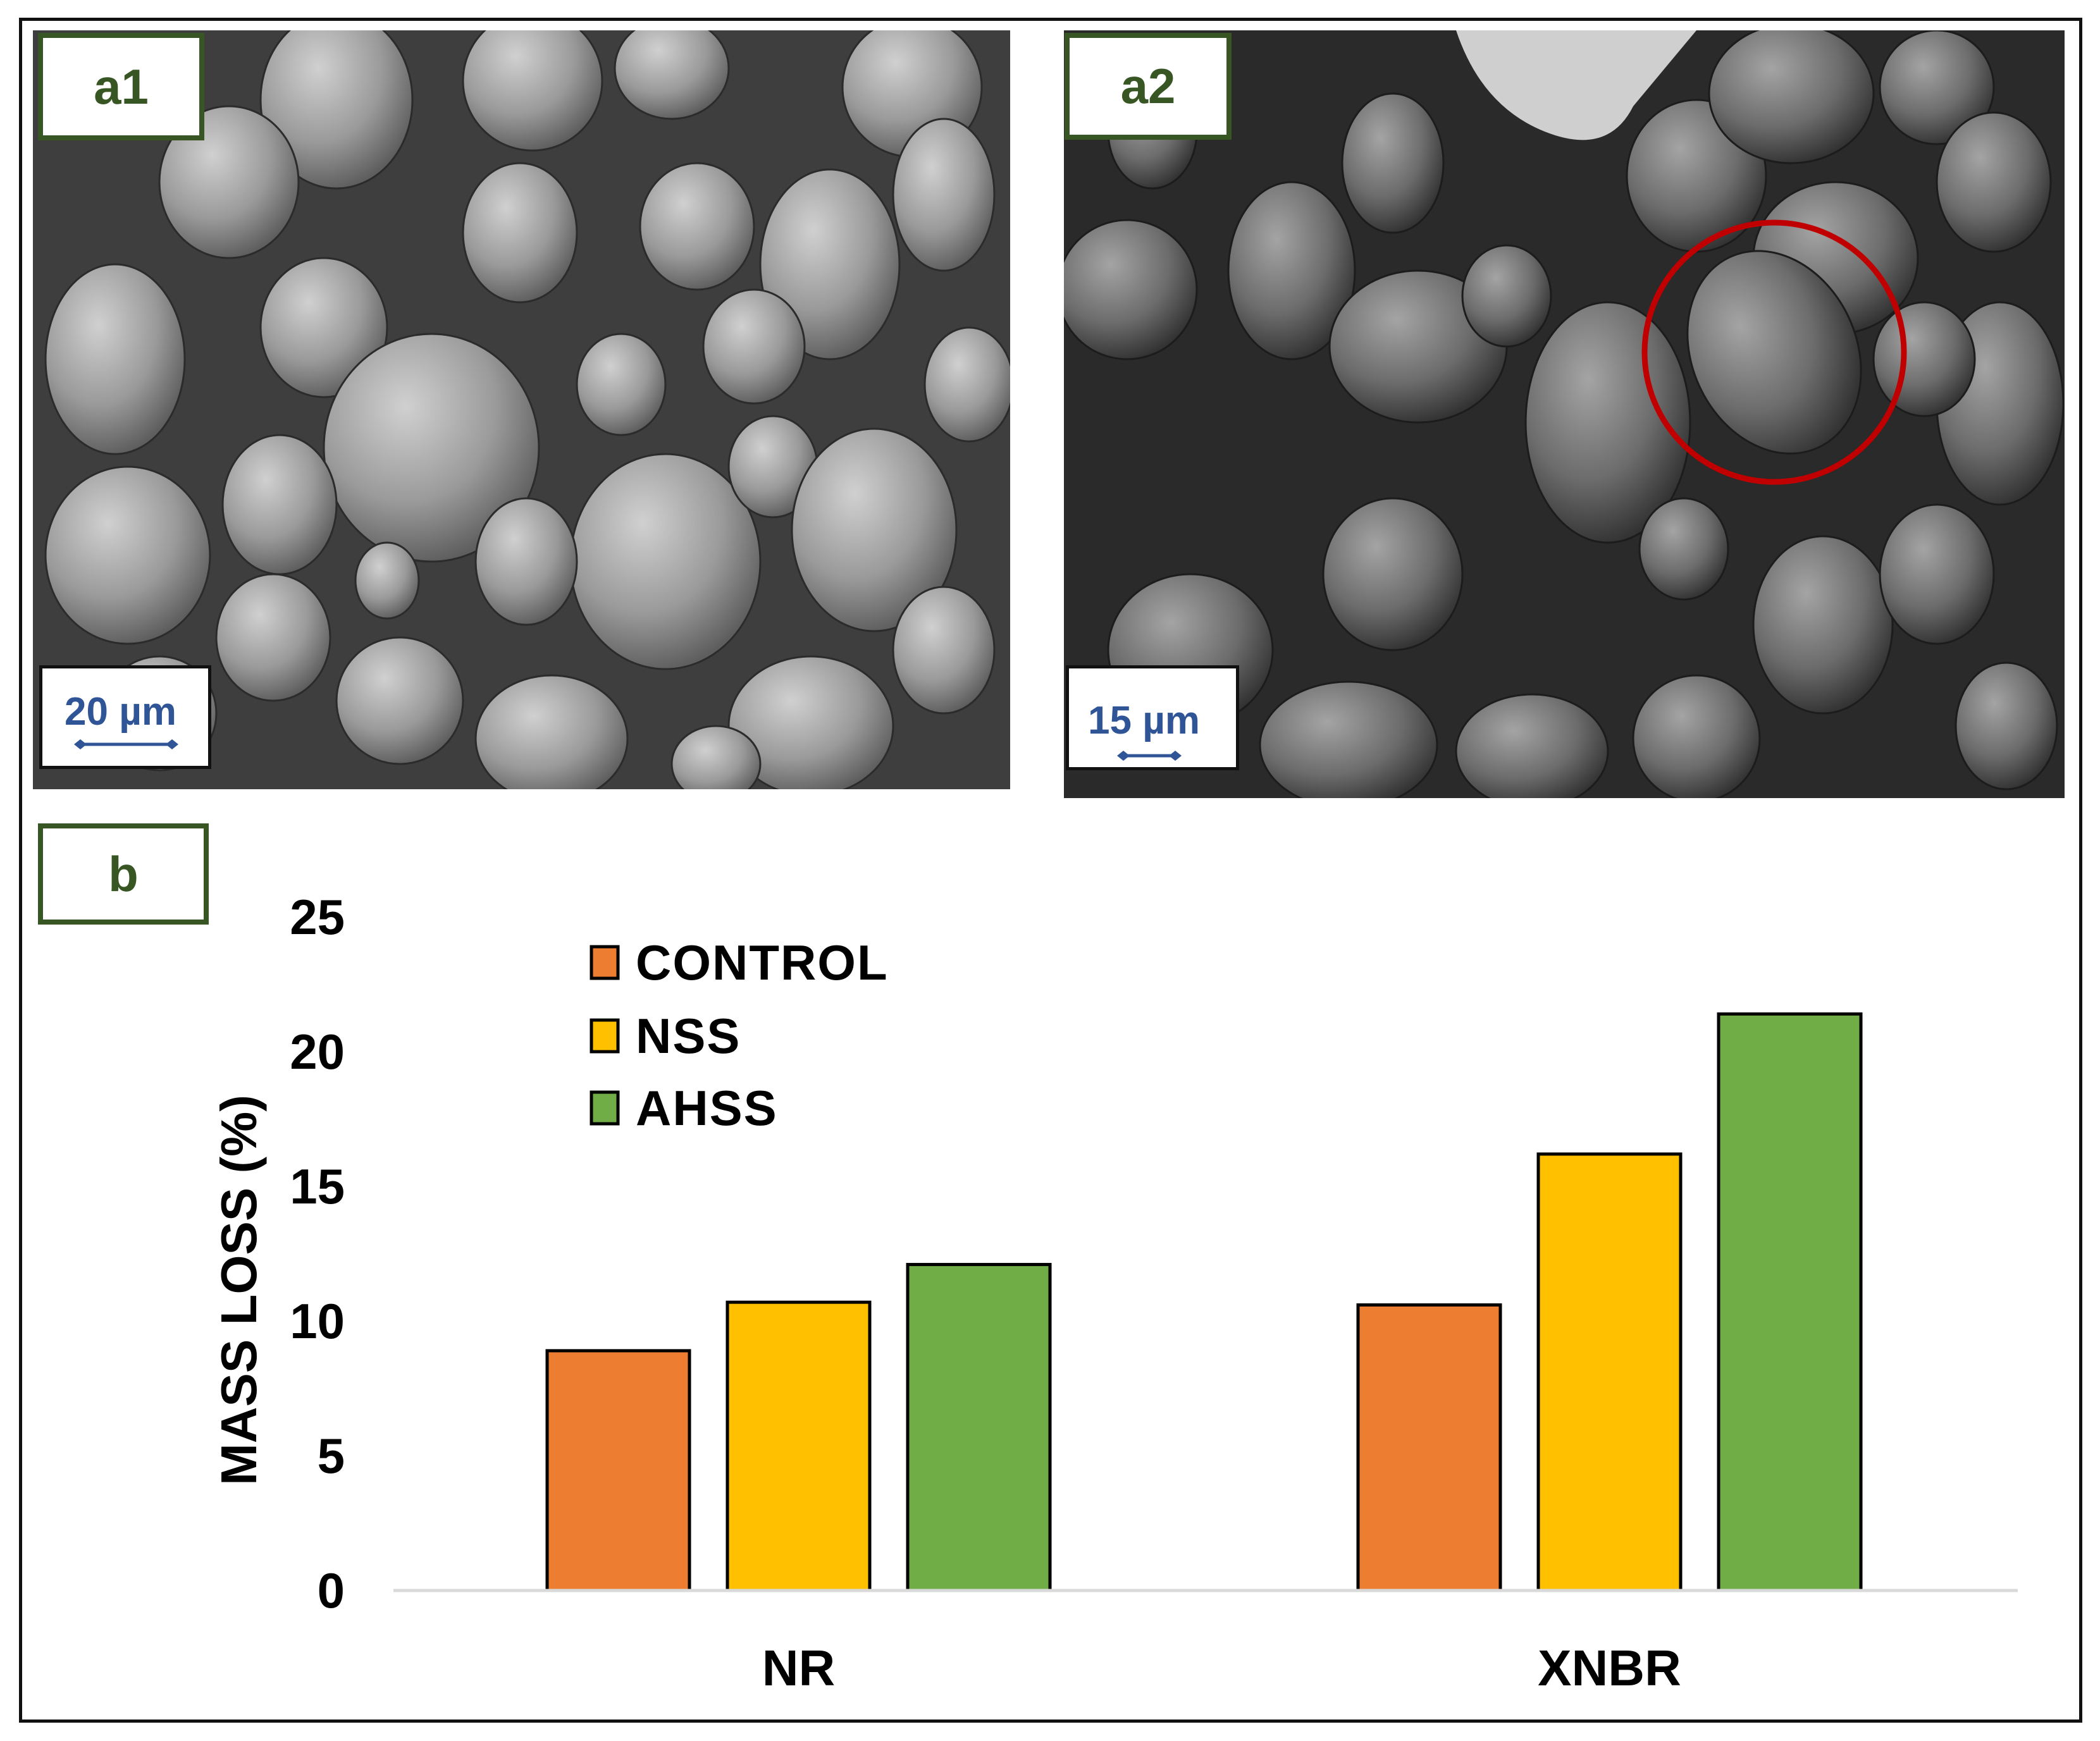  Describe the element at coordinates (121, 86) in the screenshot. I see `panel-label-a1: a1` at that location.